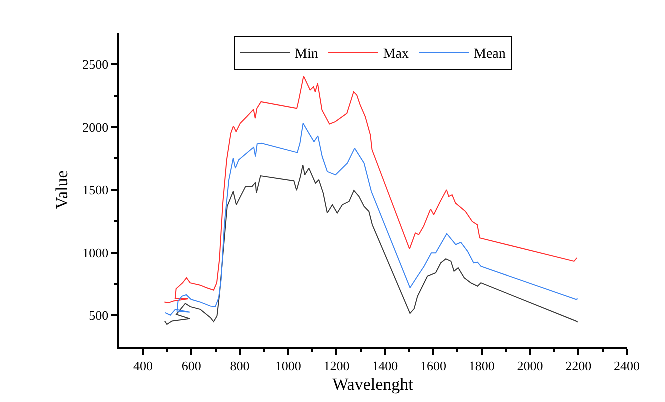  Describe the element at coordinates (62, 190) in the screenshot. I see `y-axis-title: Value` at that location.